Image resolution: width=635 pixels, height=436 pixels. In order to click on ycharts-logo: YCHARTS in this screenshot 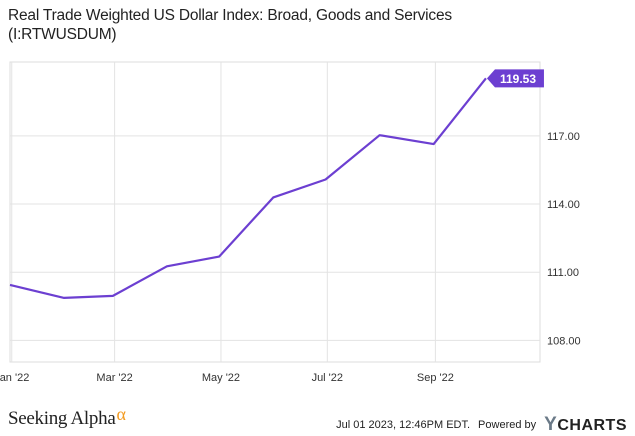, I will do `click(585, 425)`.